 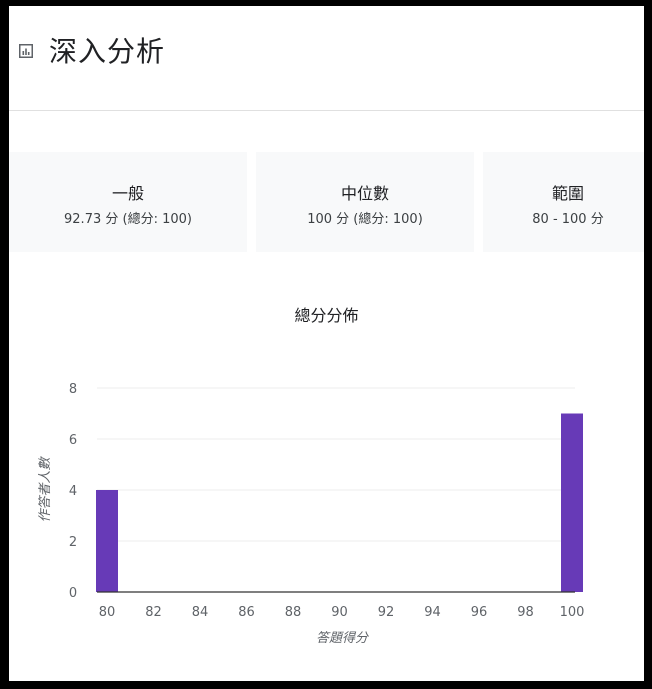 What do you see at coordinates (342, 638) in the screenshot?
I see `x-axis-title: 答題得分` at bounding box center [342, 638].